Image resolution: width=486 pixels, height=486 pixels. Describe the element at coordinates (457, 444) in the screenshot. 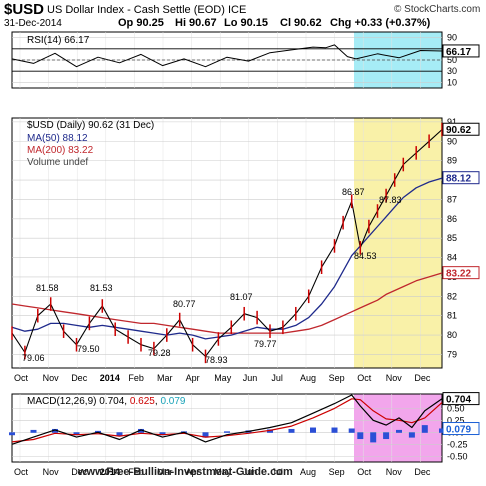

I see `macd-ytick: -0.25` at that location.